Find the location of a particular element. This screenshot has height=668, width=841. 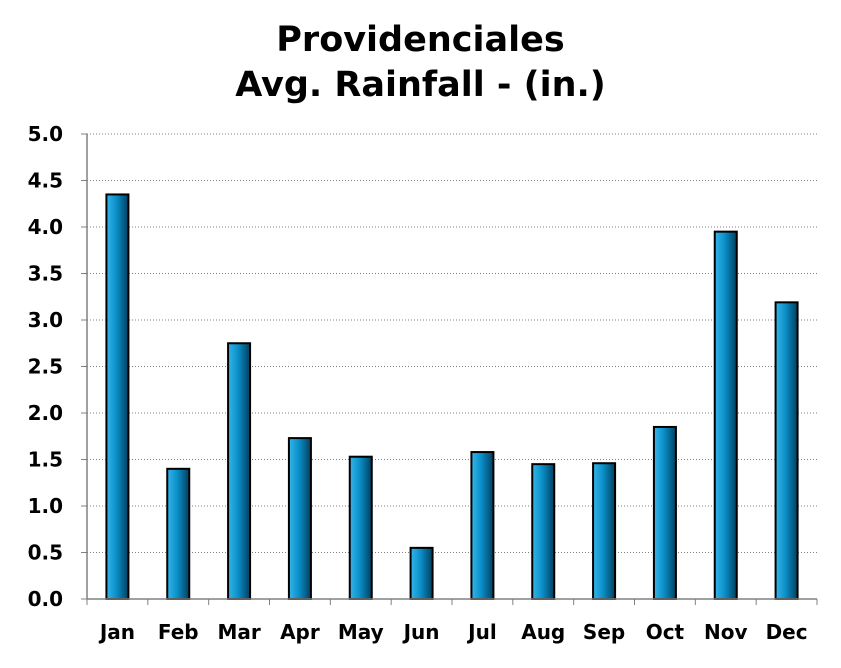

x-tick-label: Jul is located at coordinates (481, 632).